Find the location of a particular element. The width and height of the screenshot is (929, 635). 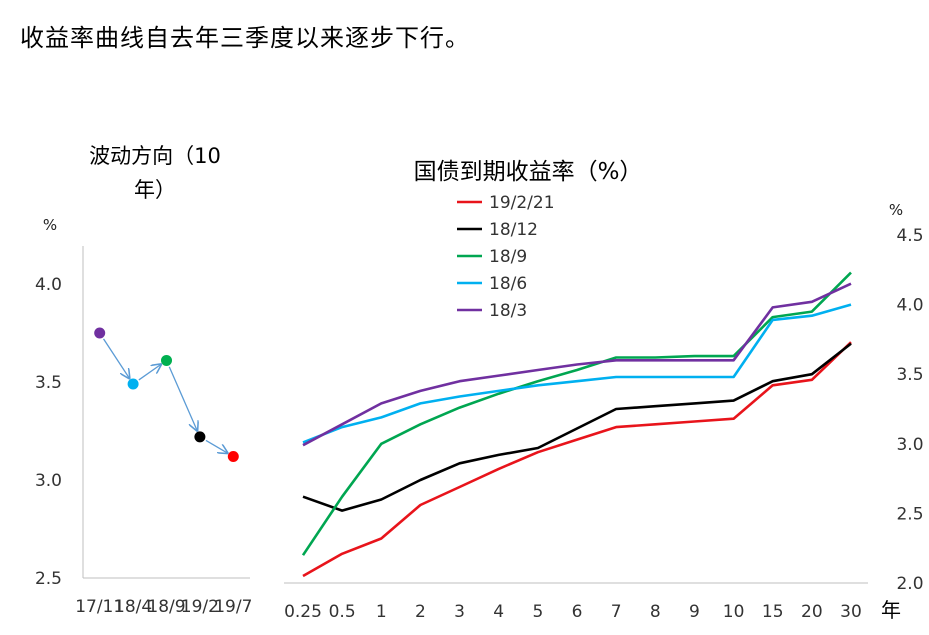

right-y-ticks: 2.0 2.5 3.0 3.5 4.0 4.5 is located at coordinates (909, 410).